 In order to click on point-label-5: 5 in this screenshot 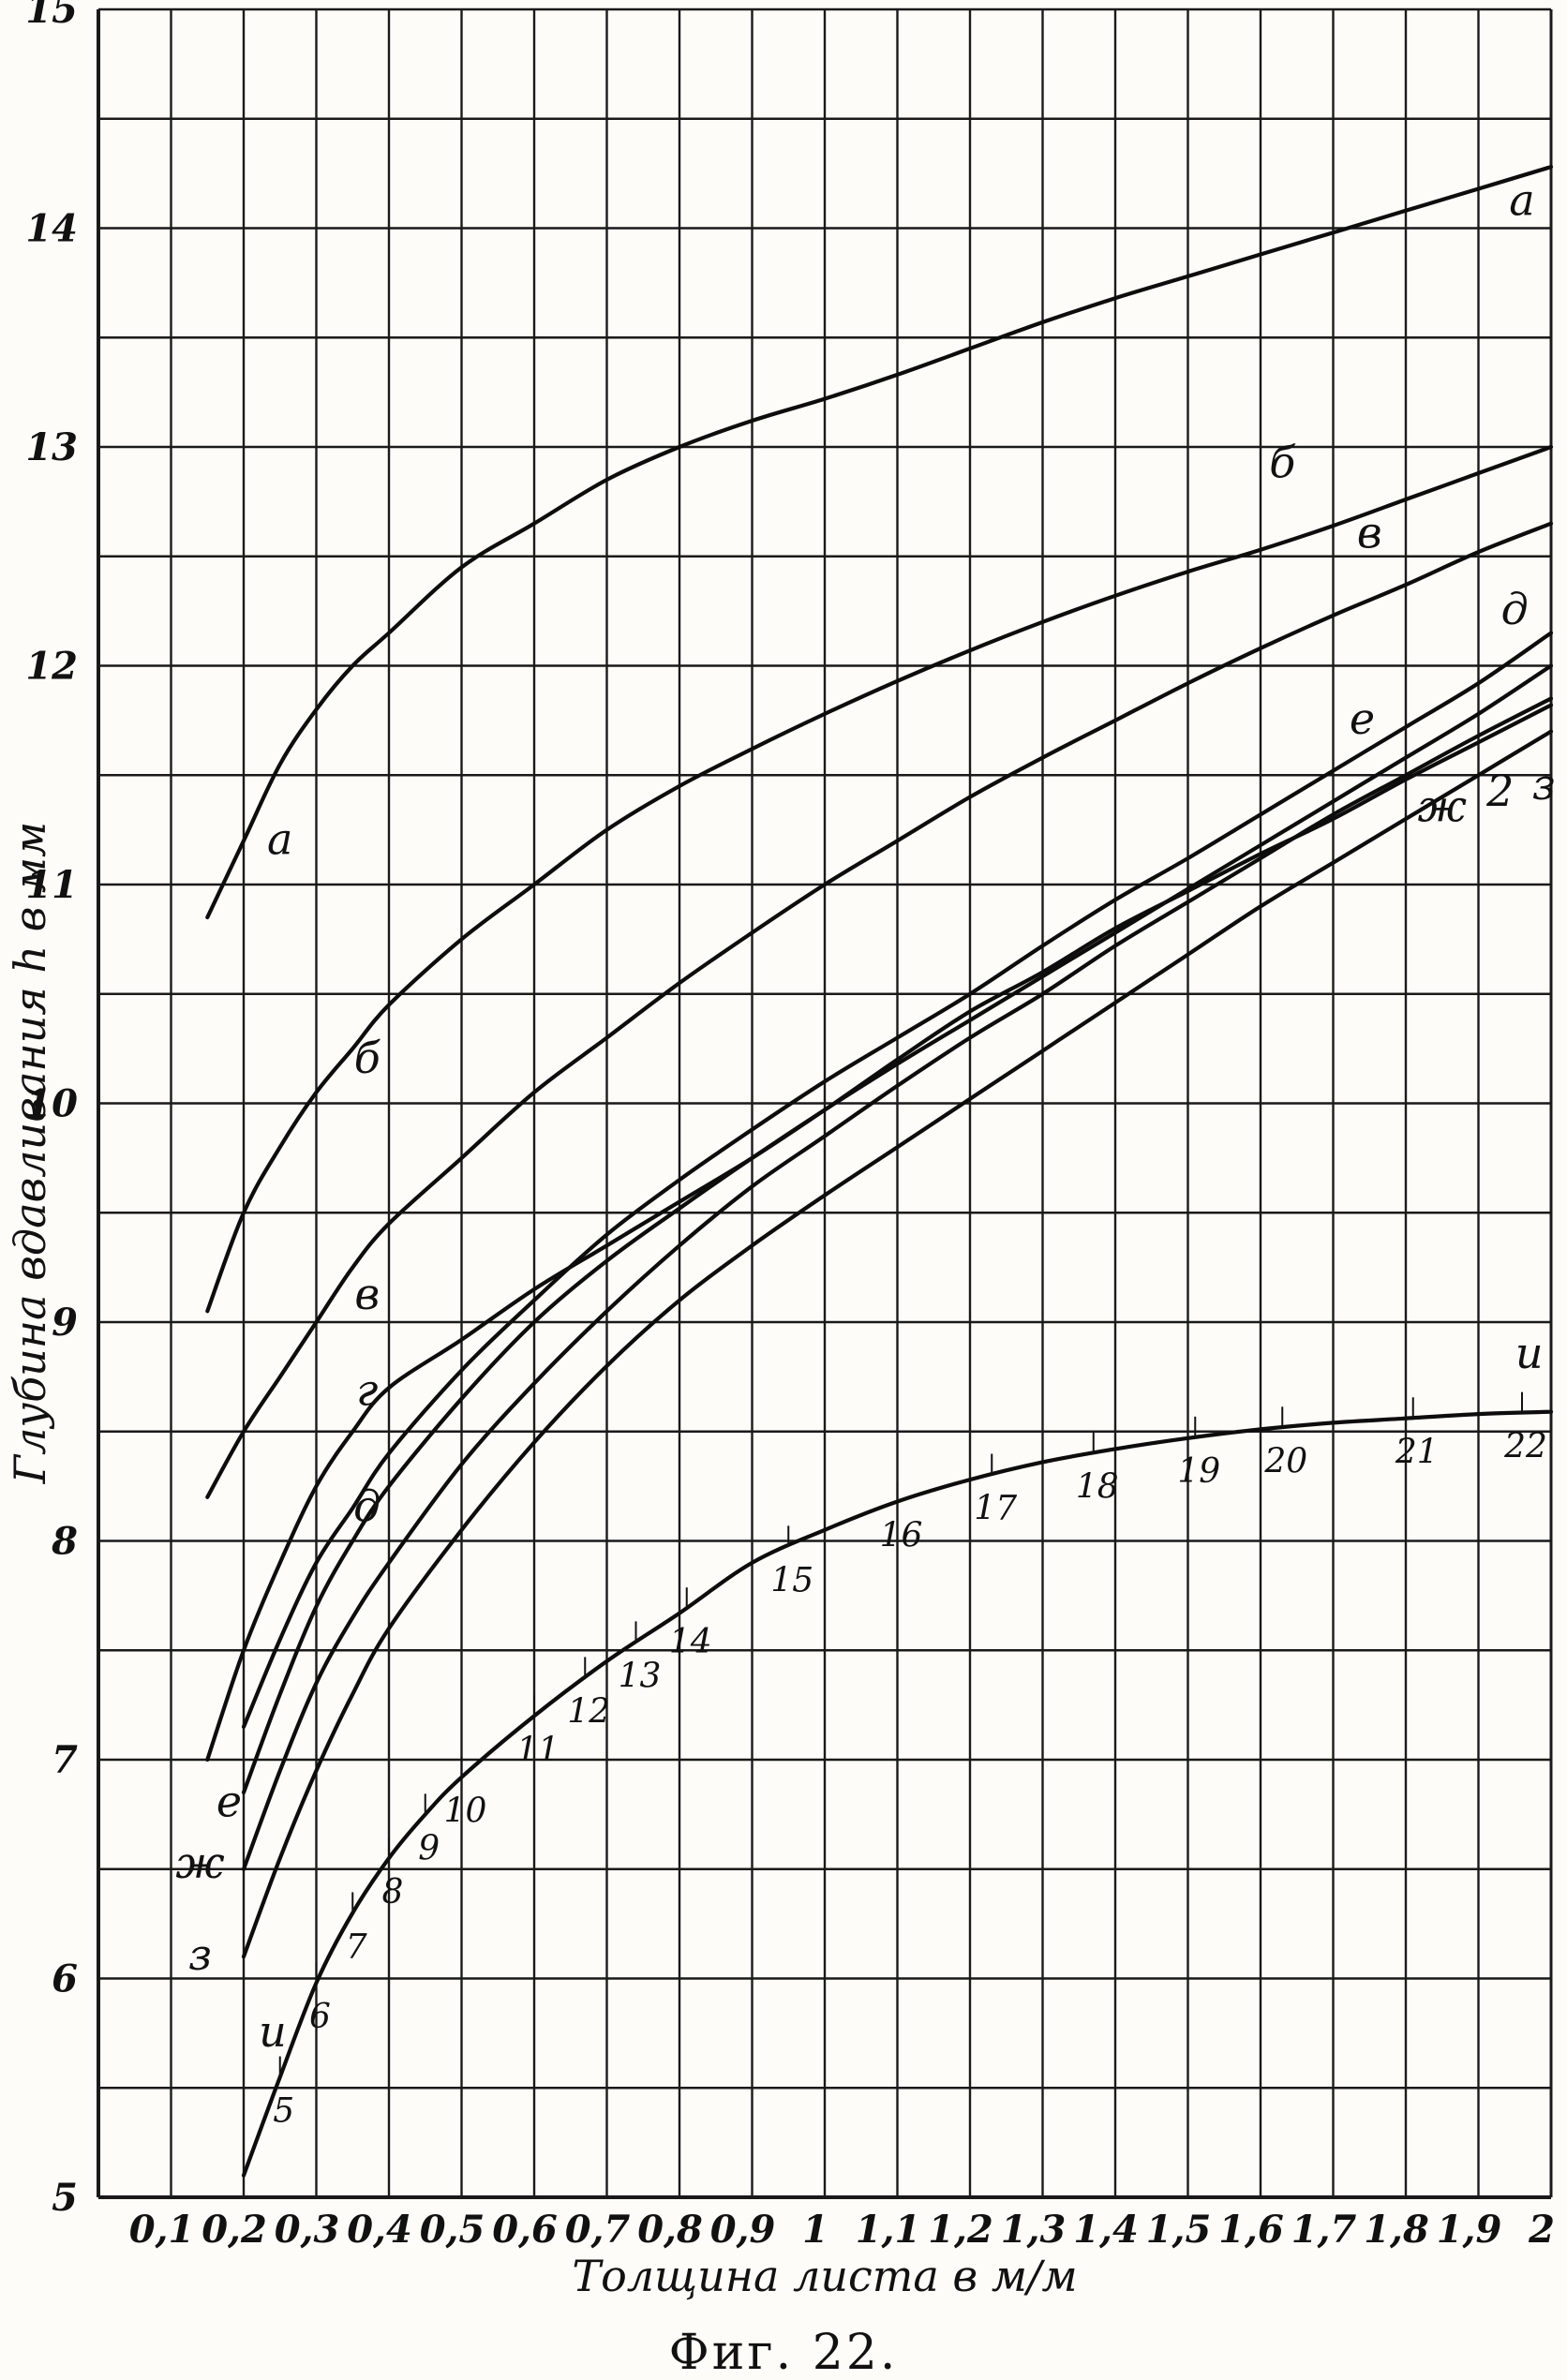, I will do `click(283, 2111)`.